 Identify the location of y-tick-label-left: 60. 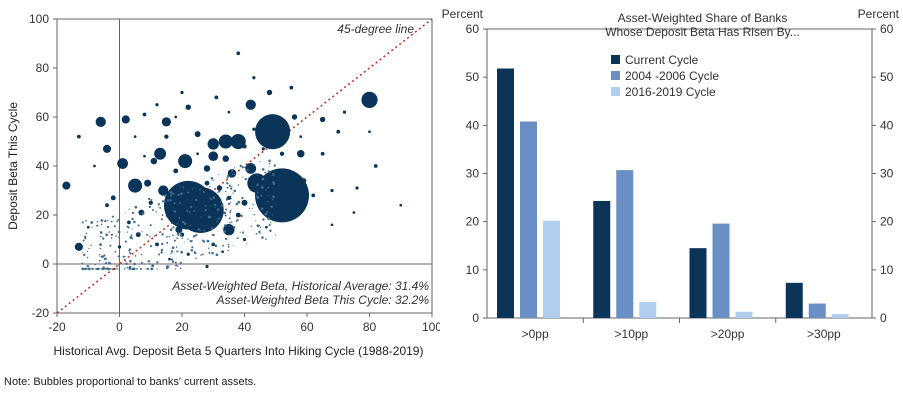
(473, 29).